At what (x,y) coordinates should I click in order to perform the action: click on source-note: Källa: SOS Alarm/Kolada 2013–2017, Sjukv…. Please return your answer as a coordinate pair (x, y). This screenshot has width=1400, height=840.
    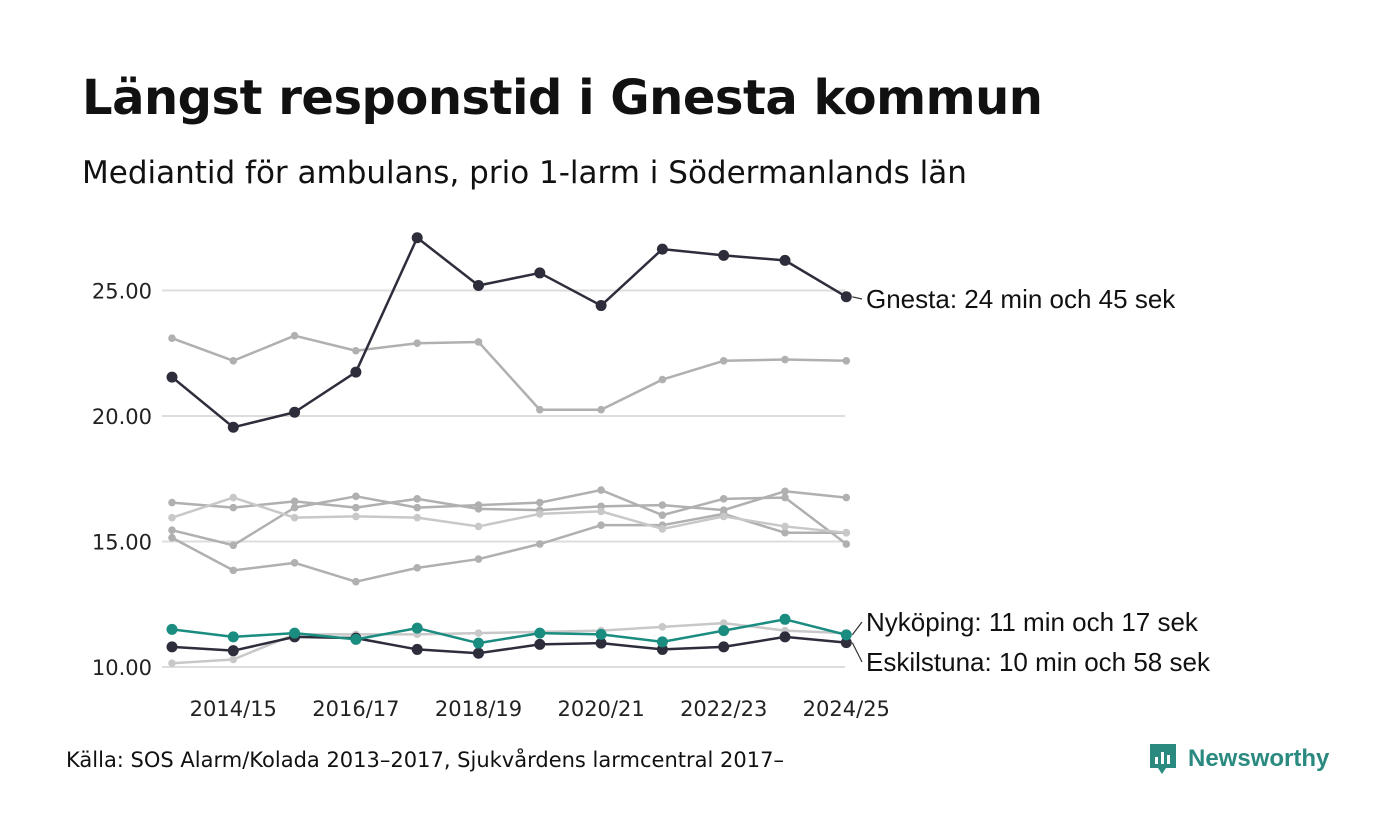
    Looking at the image, I should click on (425, 760).